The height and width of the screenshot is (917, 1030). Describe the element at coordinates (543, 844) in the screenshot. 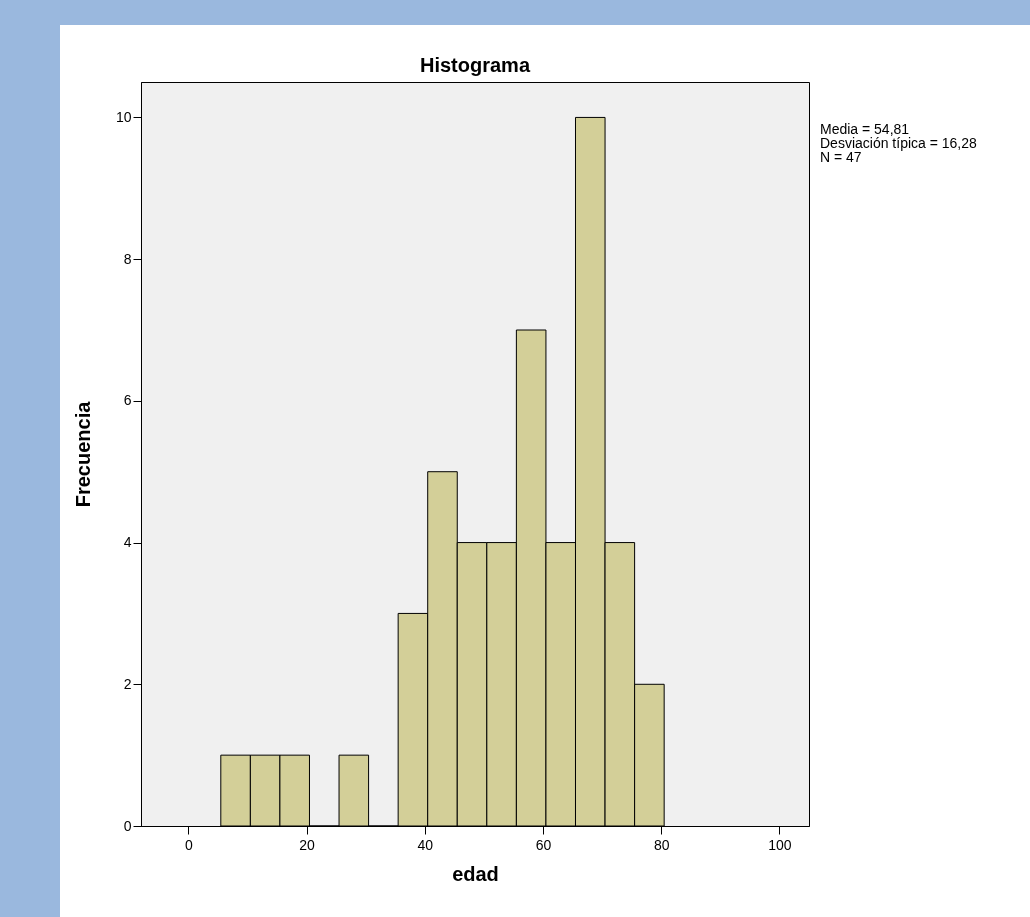

I see `x-tick-label: 60` at that location.